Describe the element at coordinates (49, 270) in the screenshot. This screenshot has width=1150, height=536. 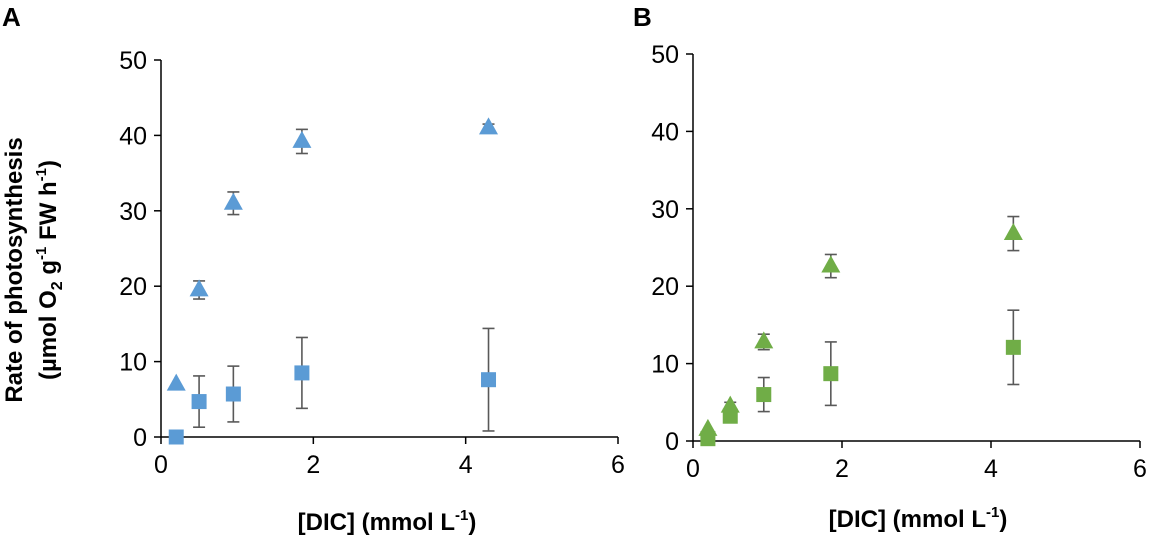
I see `y-axis-title-line2: (µmol O2 g-1 FW h-1)` at that location.